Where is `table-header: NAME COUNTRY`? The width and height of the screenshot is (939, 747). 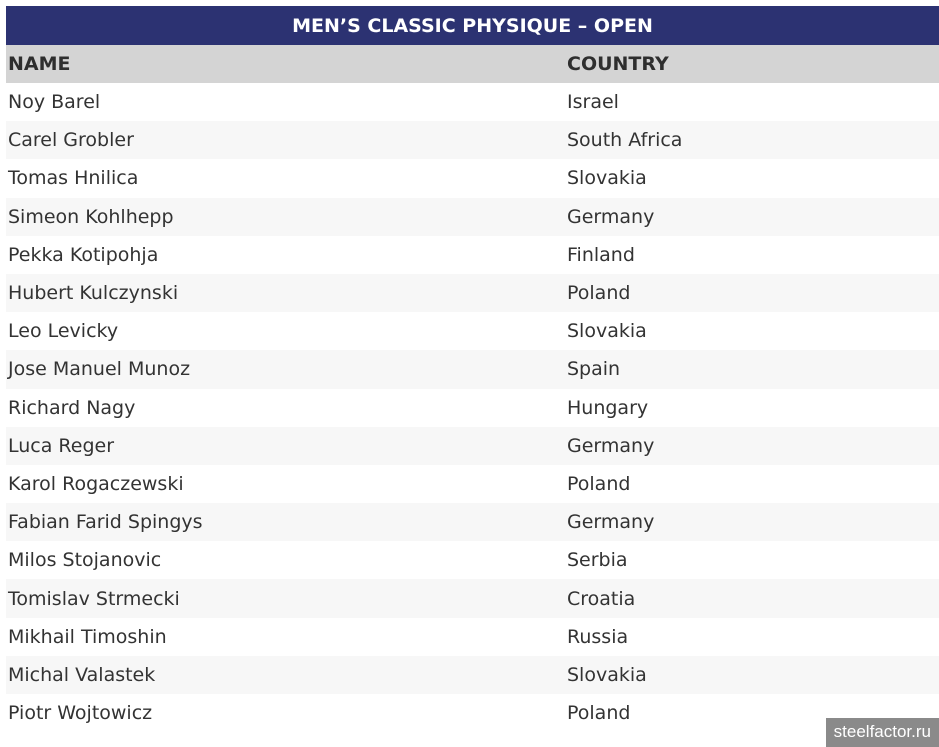 table-header: NAME COUNTRY is located at coordinates (472, 64).